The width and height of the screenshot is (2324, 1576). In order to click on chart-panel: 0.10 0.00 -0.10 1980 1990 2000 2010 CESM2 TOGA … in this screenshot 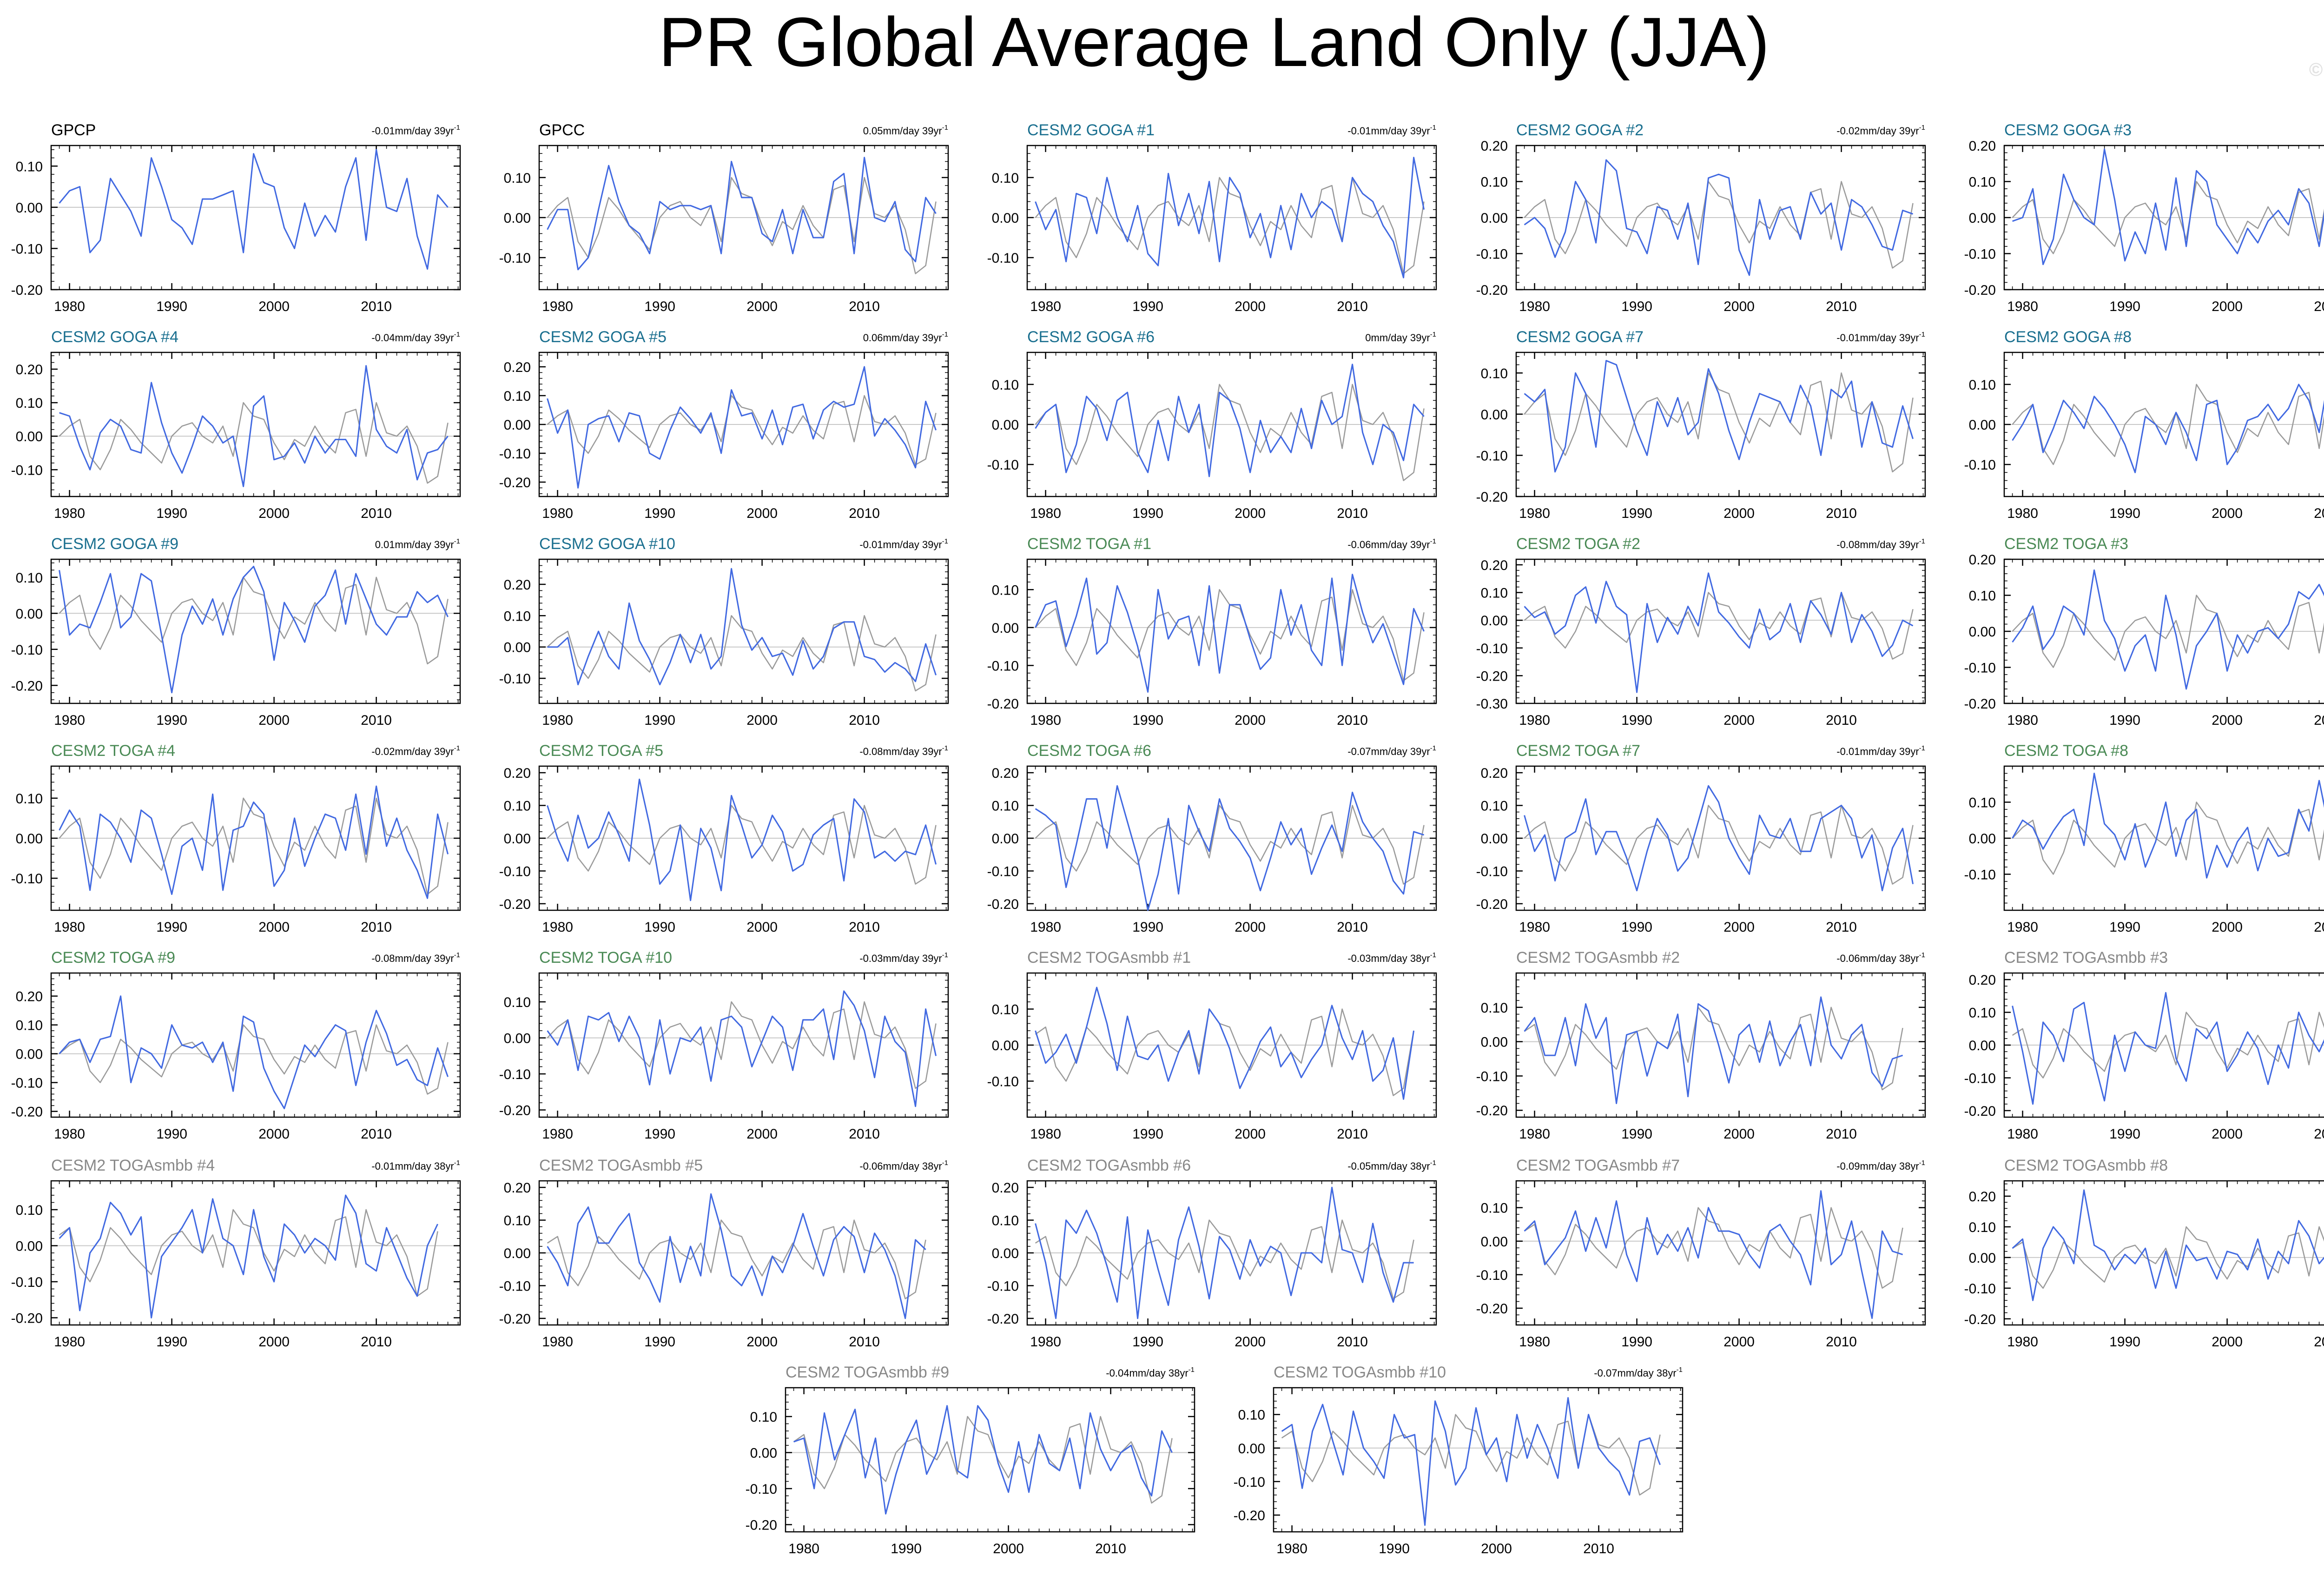, I will do `click(2144, 838)`.